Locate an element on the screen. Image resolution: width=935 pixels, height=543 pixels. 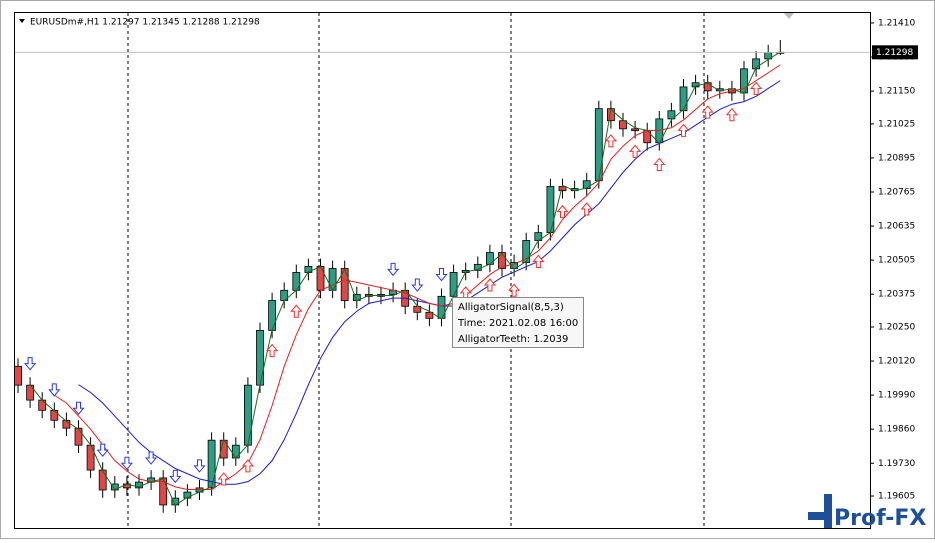
logo-text: Prof-FX is located at coordinates (880, 518).